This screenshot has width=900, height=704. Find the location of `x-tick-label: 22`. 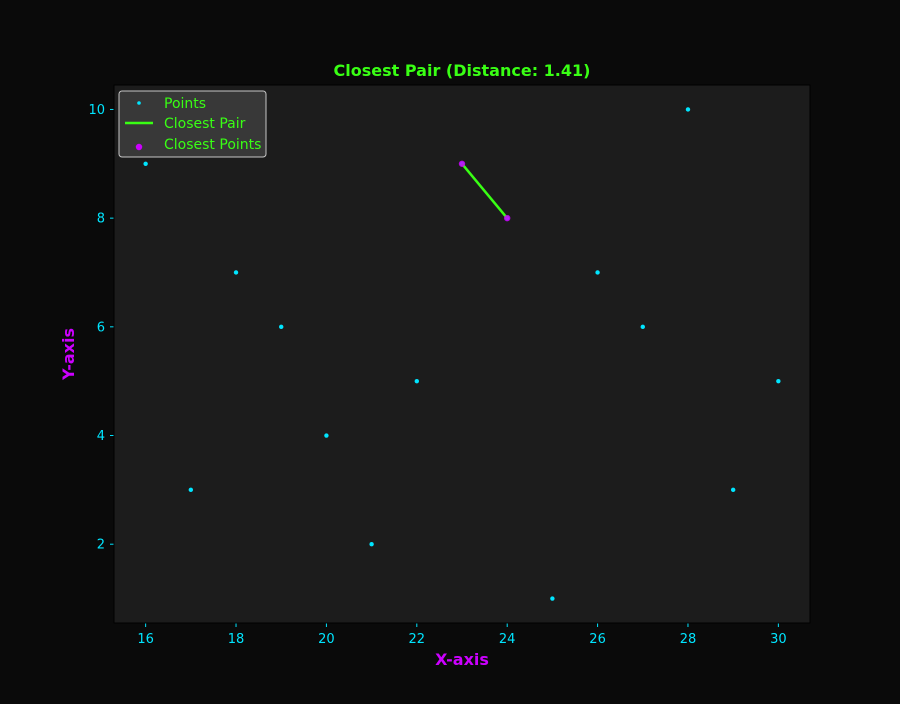

x-tick-label: 22 is located at coordinates (417, 639).